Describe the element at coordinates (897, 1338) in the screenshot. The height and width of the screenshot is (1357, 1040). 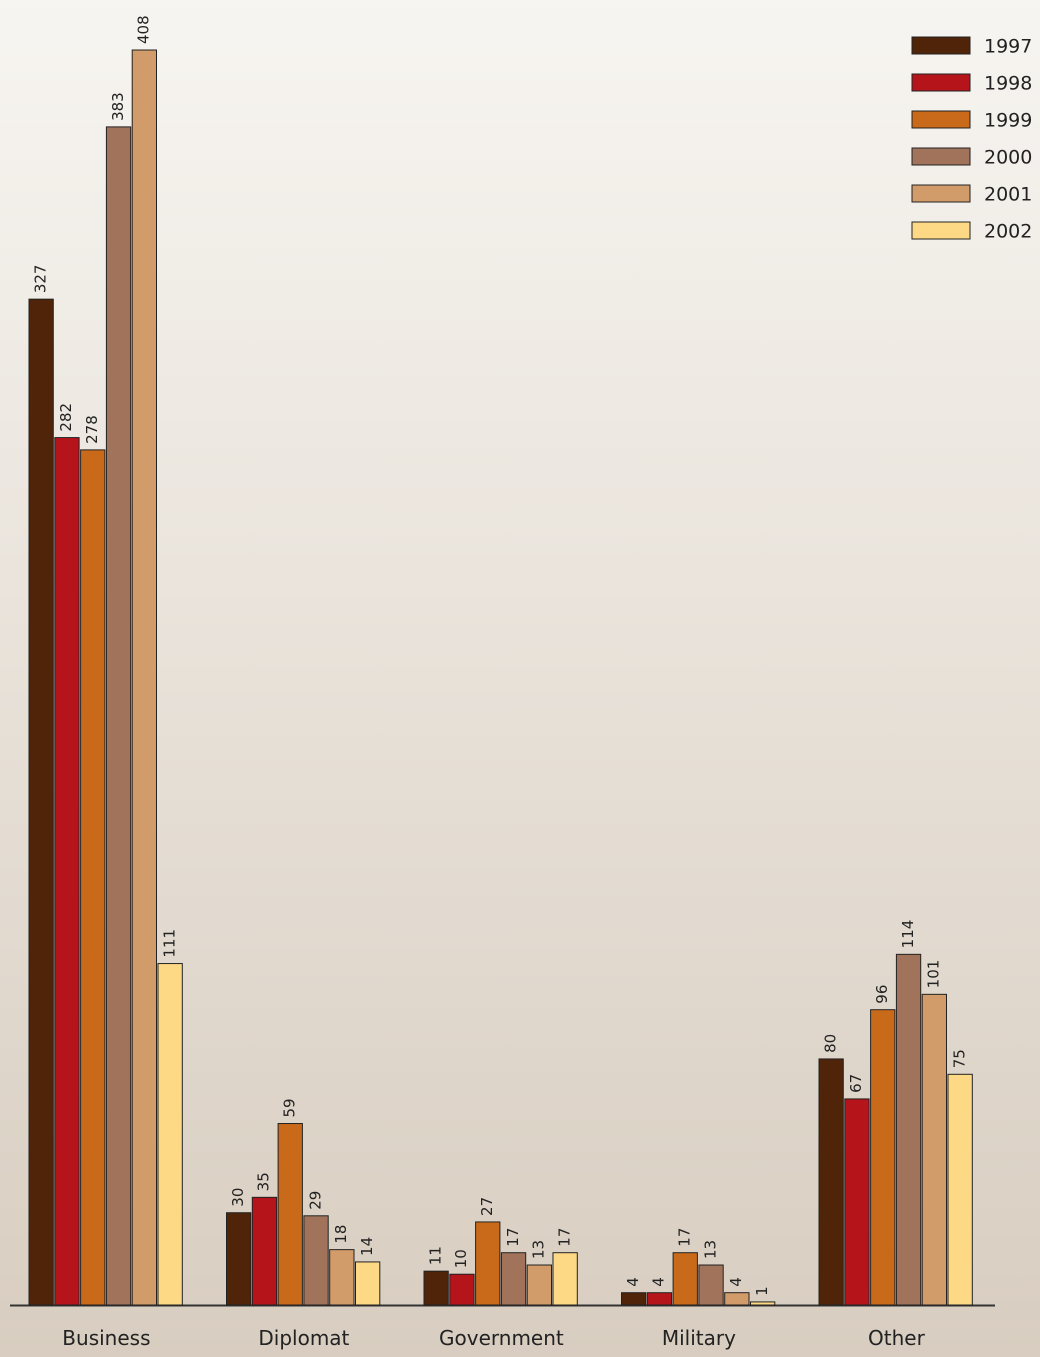
I see `x-tick-label: Other` at that location.